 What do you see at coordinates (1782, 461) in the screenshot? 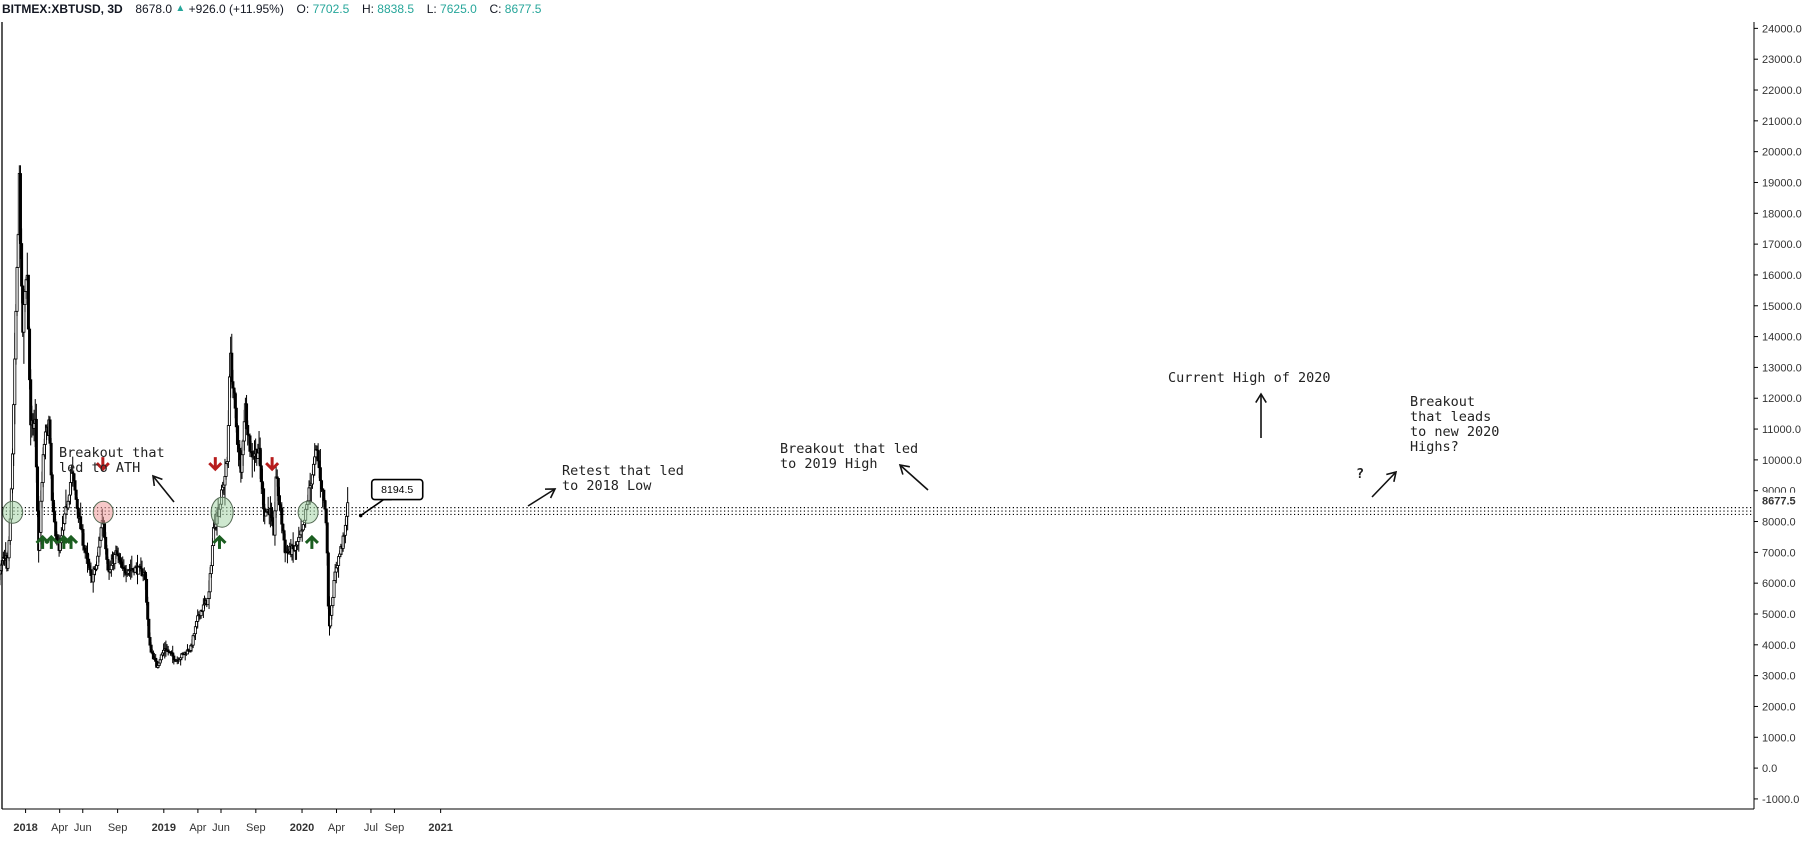
I see `y-tick-label: 10000.0` at bounding box center [1782, 461].